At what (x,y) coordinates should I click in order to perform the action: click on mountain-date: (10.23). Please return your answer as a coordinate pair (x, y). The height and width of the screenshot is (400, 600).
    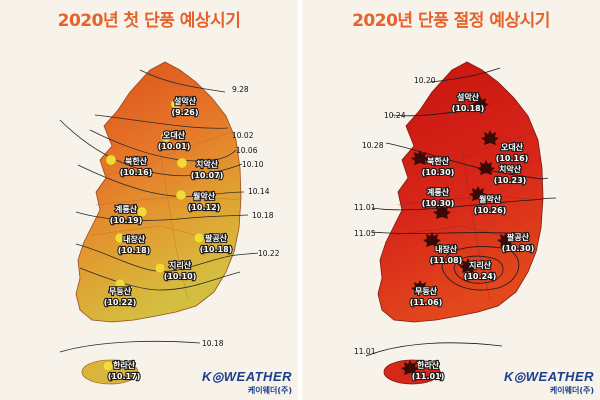
    Looking at the image, I should click on (510, 180).